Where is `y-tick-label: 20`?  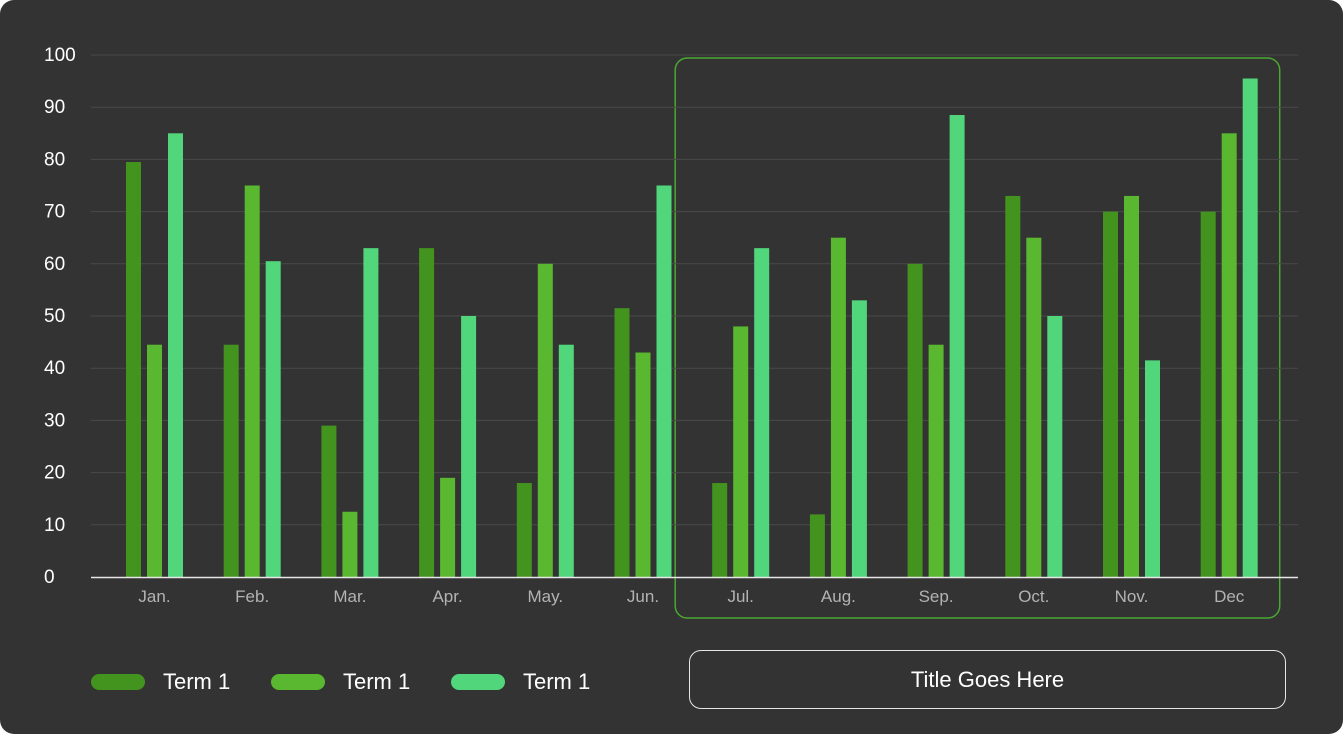 y-tick-label: 20 is located at coordinates (54, 473).